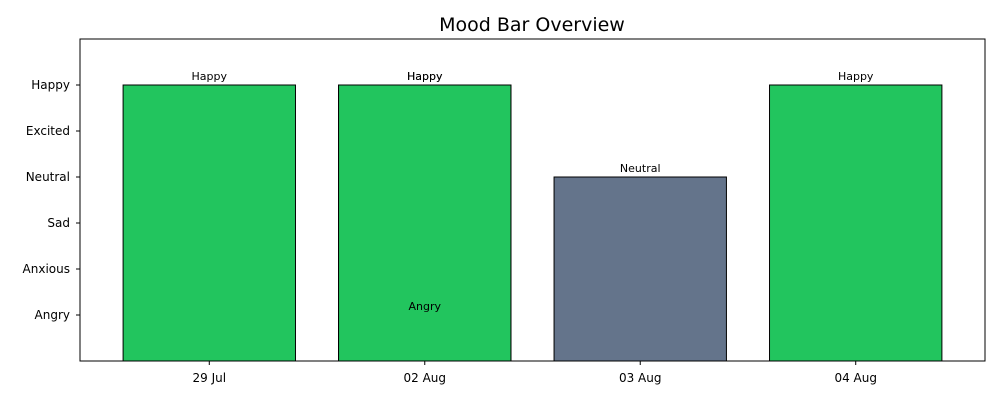  Describe the element at coordinates (48, 177) in the screenshot. I see `y-tick-label: Neutral` at that location.